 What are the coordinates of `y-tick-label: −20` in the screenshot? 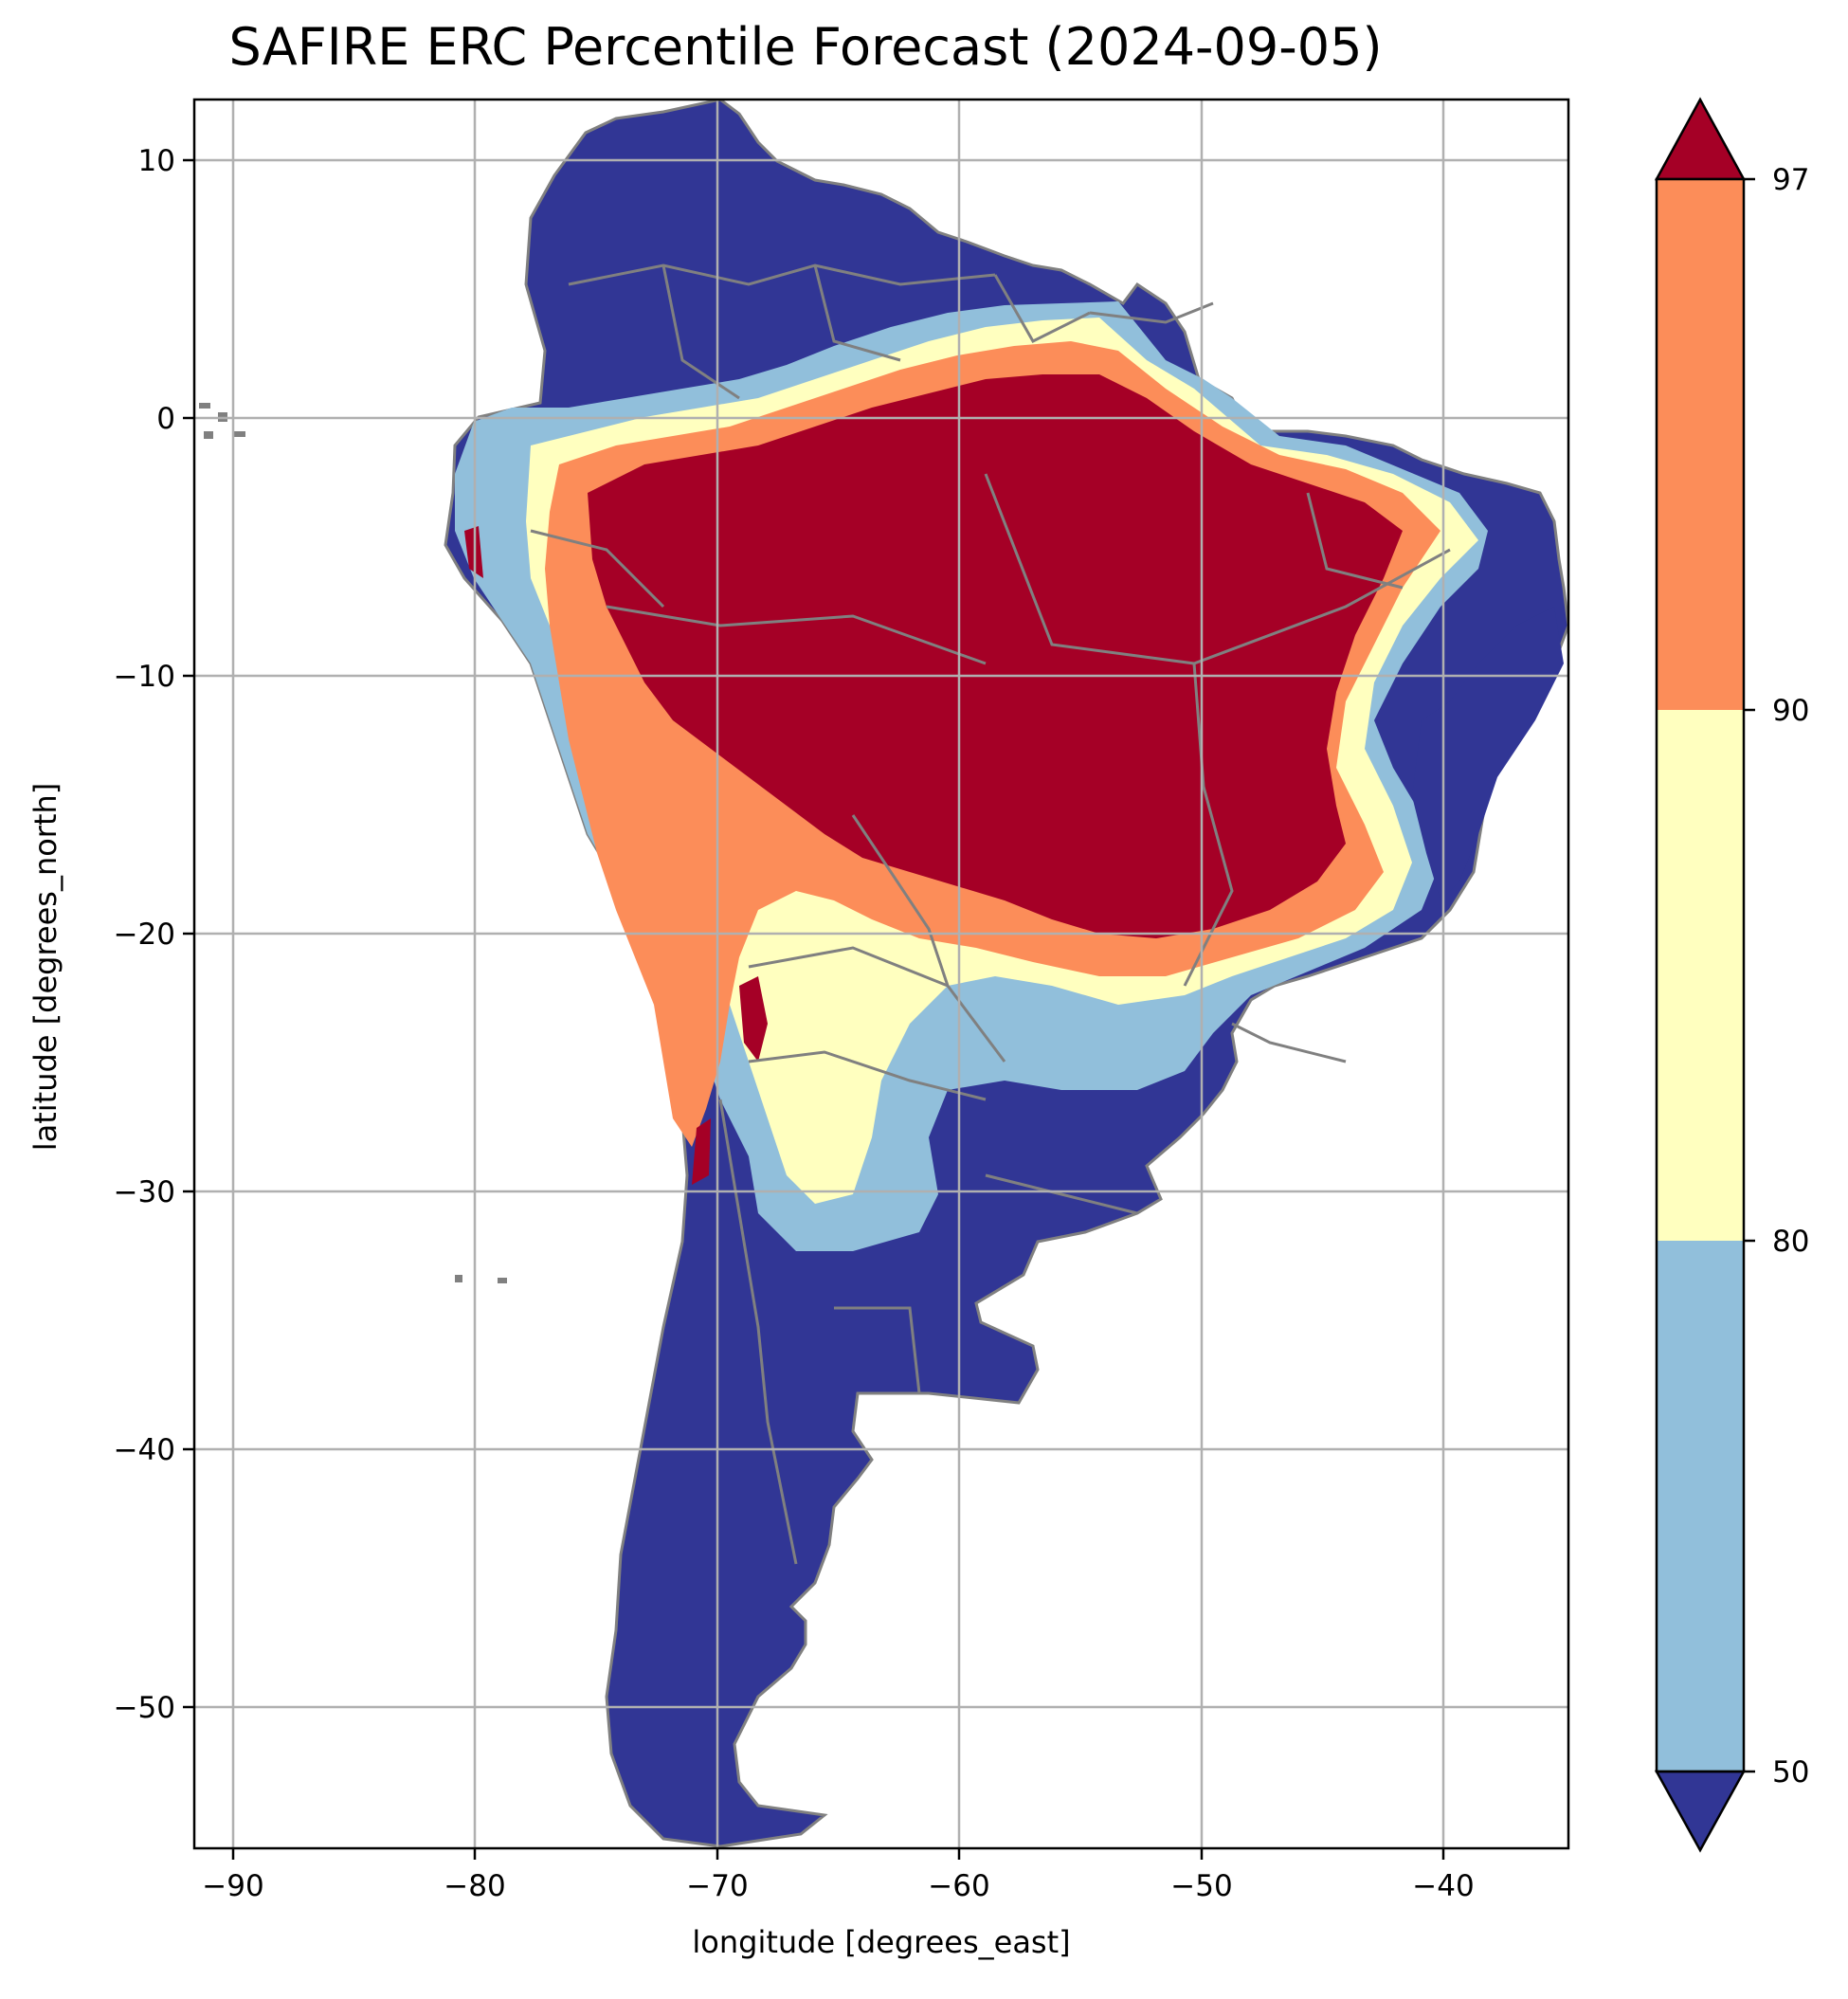 It's located at (144, 935).